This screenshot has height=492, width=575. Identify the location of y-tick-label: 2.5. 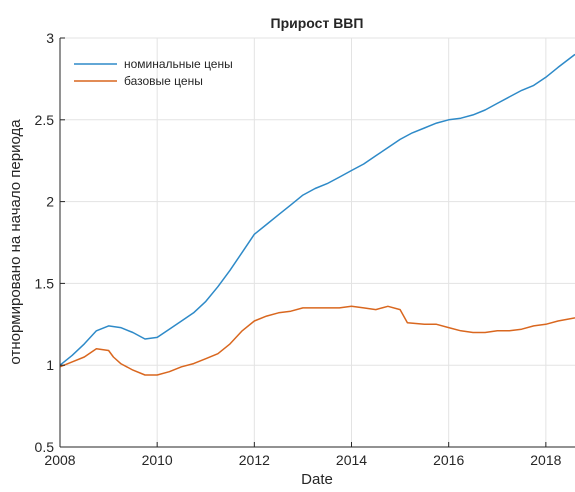
(45, 120).